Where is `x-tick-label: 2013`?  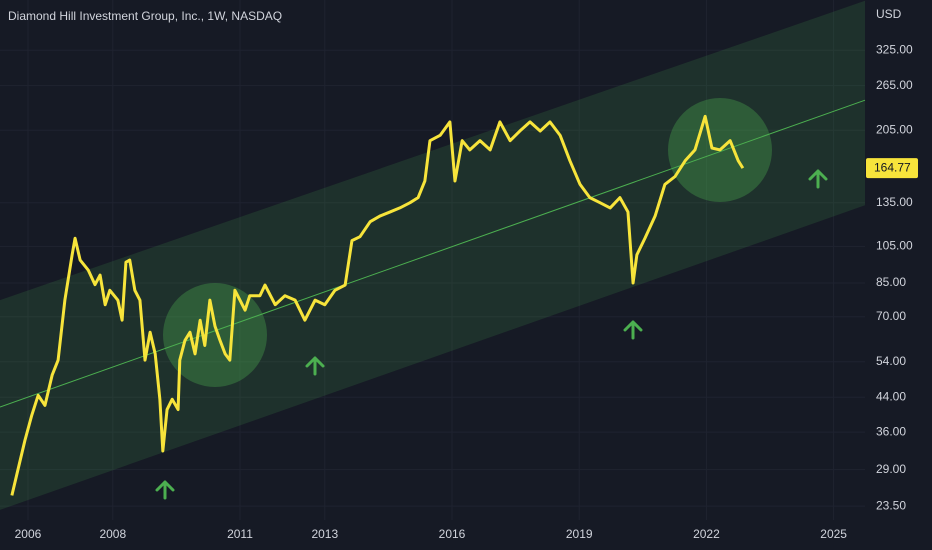
x-tick-label: 2013 is located at coordinates (324, 534).